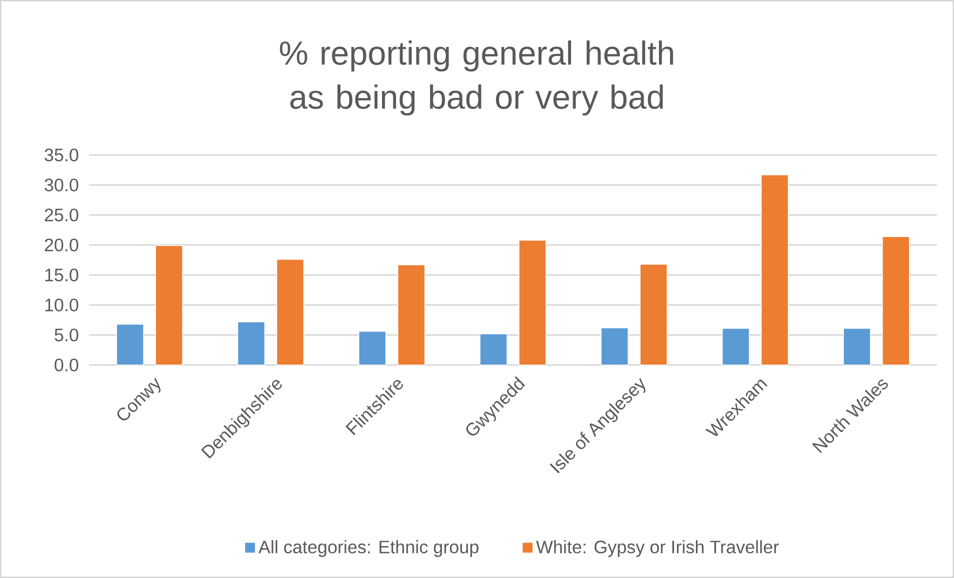 Image resolution: width=954 pixels, height=578 pixels. Describe the element at coordinates (61, 185) in the screenshot. I see `y-tick-label: 30.0` at that location.